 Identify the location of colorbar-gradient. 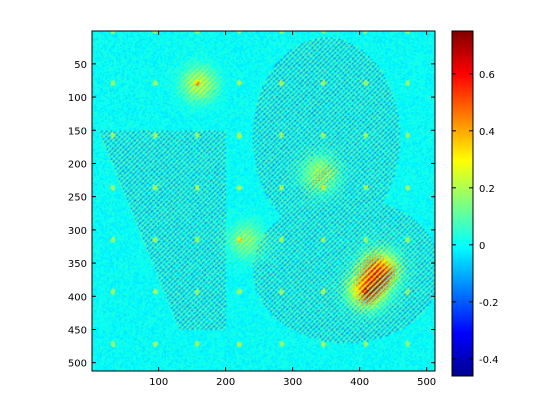
(462, 203).